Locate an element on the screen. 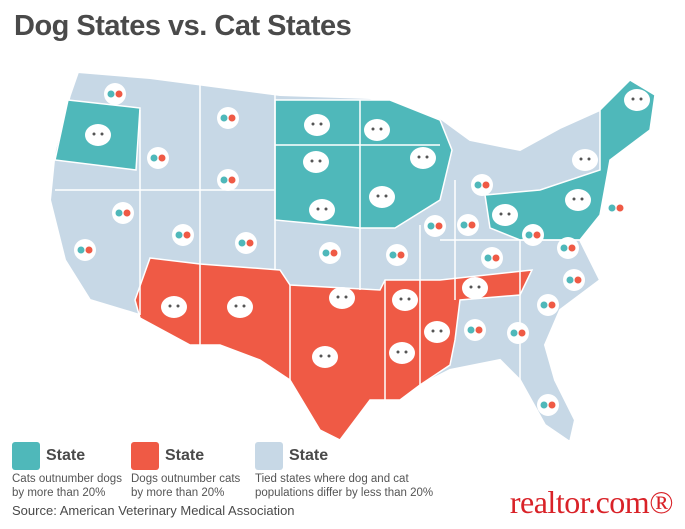 This screenshot has height=529, width=685. legend-description: Dogs outnumber cats by more than 20% is located at coordinates (186, 486).